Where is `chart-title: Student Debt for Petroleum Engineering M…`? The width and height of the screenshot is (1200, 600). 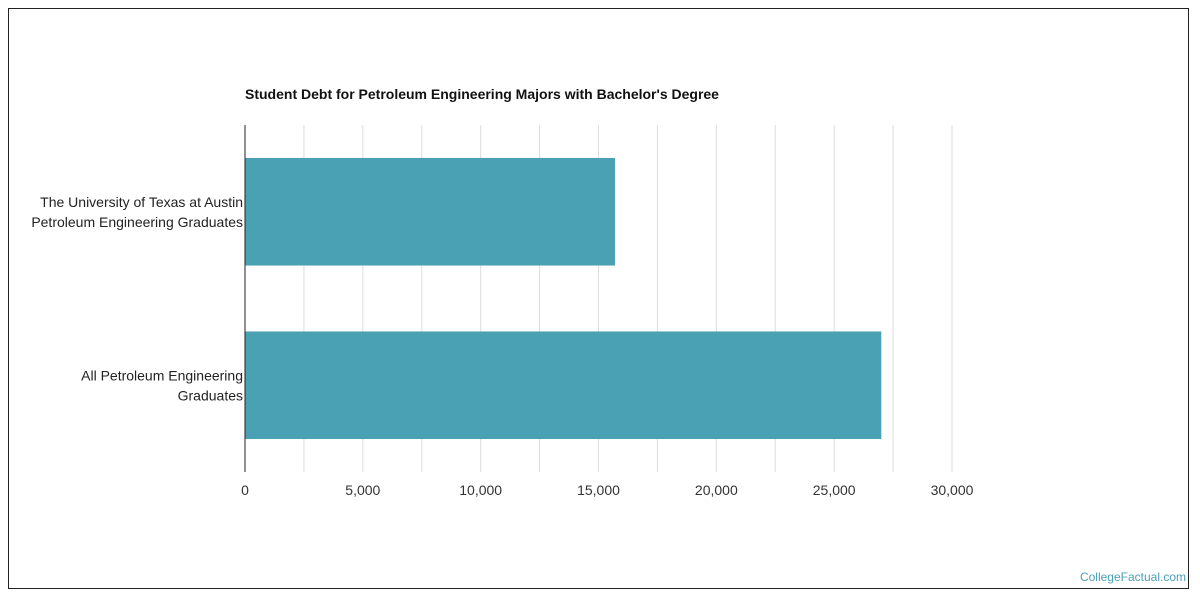 chart-title: Student Debt for Petroleum Engineering M… is located at coordinates (482, 94).